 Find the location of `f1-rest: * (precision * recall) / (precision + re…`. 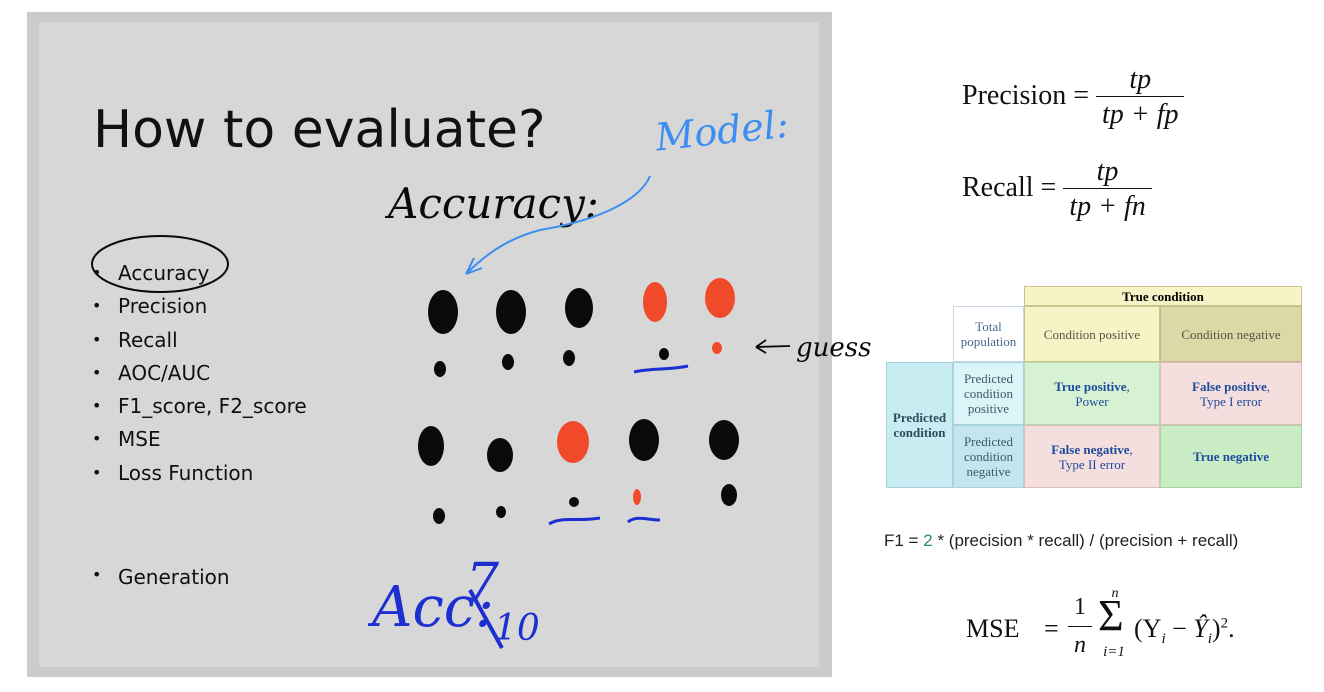

f1-rest: * (precision * recall) / (precision + re… is located at coordinates (1088, 540).